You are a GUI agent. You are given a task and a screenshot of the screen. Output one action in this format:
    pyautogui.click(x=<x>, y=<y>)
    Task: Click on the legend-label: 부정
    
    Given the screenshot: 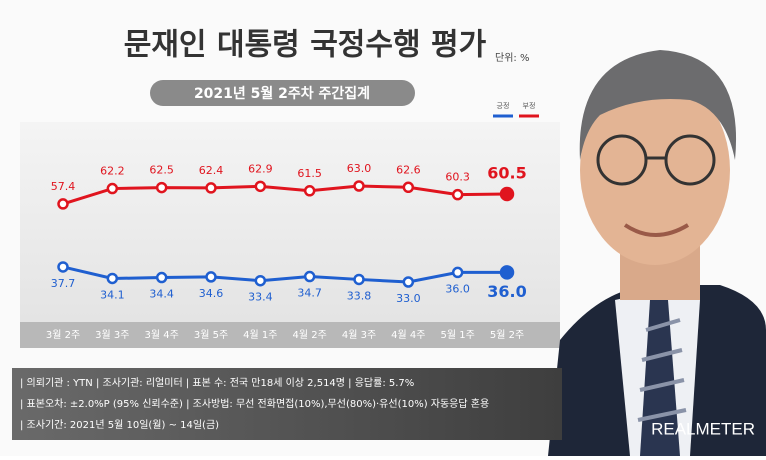 What is the action you would take?
    pyautogui.click(x=529, y=105)
    